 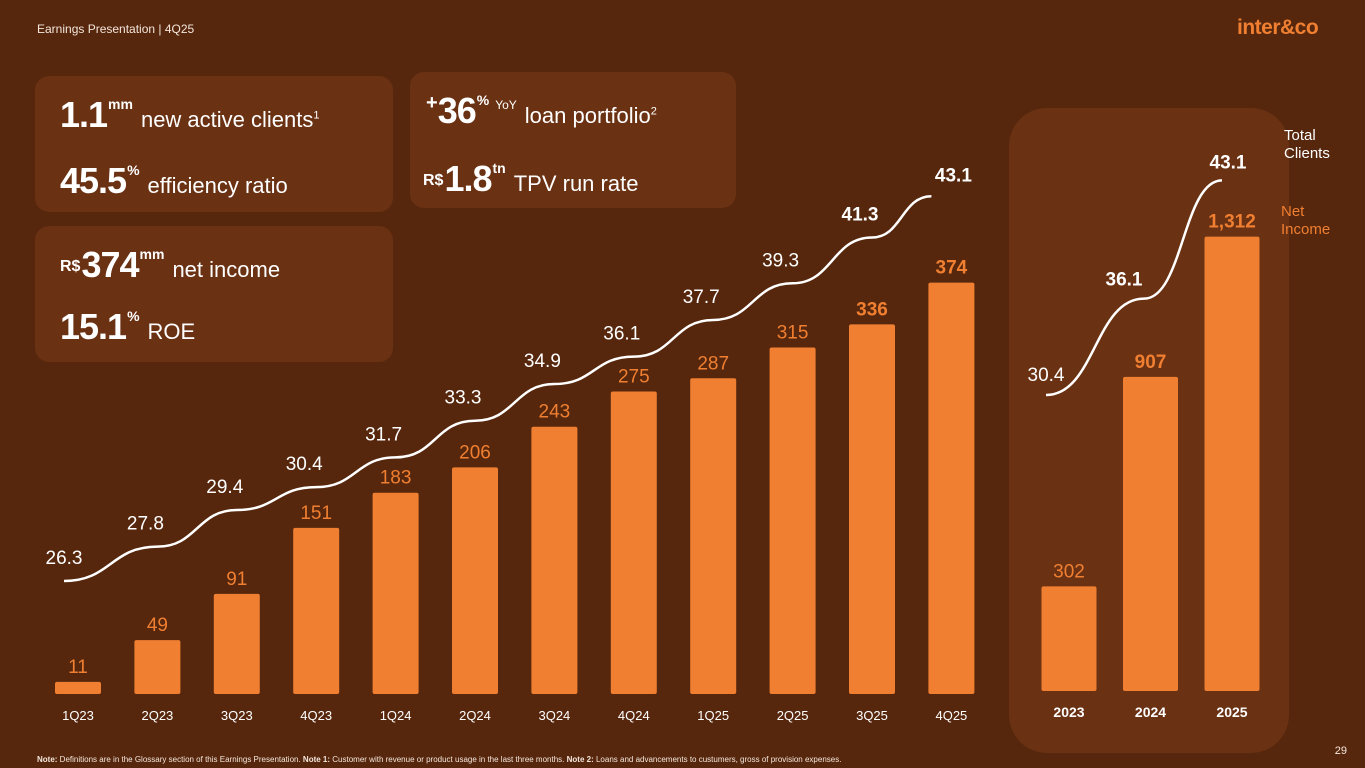 What do you see at coordinates (78, 667) in the screenshot?
I see `bar-label-1Q23: 11` at bounding box center [78, 667].